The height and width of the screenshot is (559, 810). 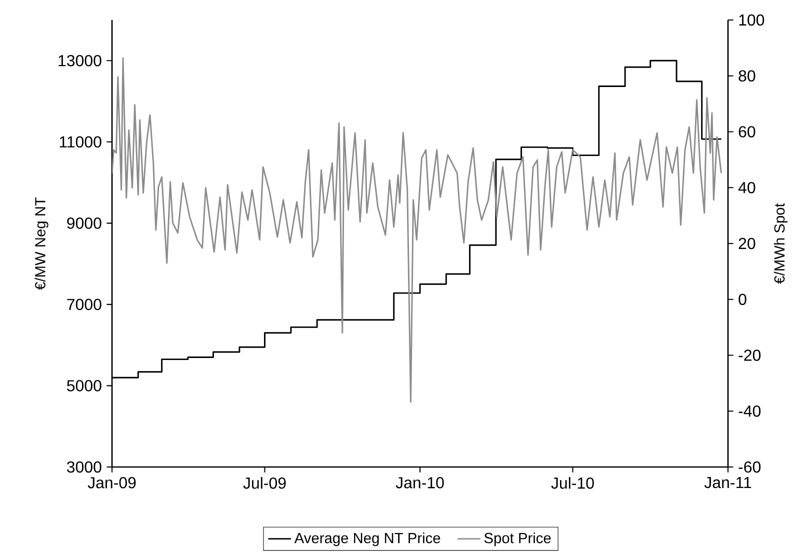 I want to click on y-axis-title: €/MW Neg NT, so click(x=41, y=243).